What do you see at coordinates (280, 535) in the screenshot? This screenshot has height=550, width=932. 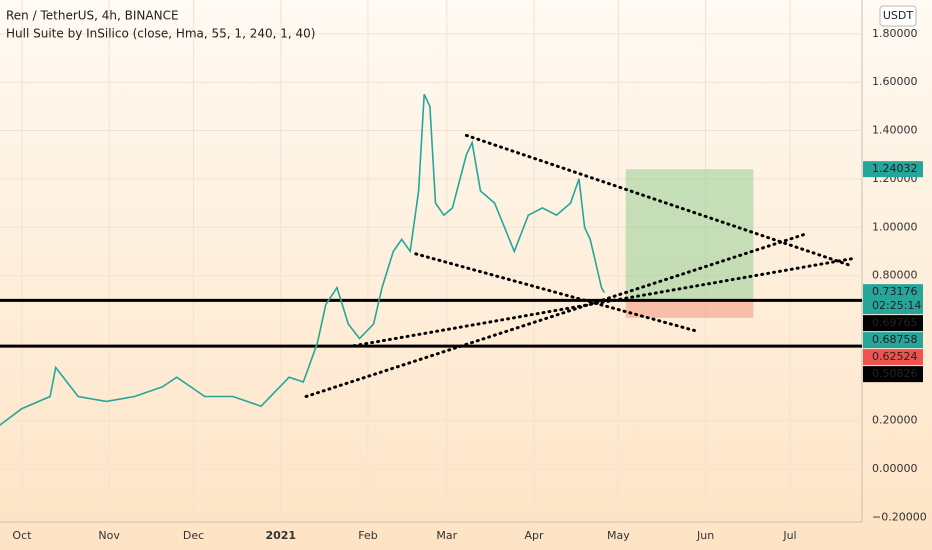 I see `x-tick-label: 2021` at bounding box center [280, 535].